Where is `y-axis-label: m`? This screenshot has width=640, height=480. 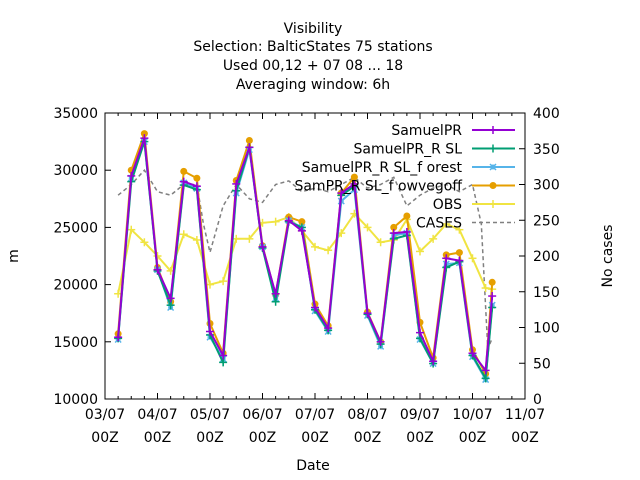
y-axis-label: m is located at coordinates (14, 256).